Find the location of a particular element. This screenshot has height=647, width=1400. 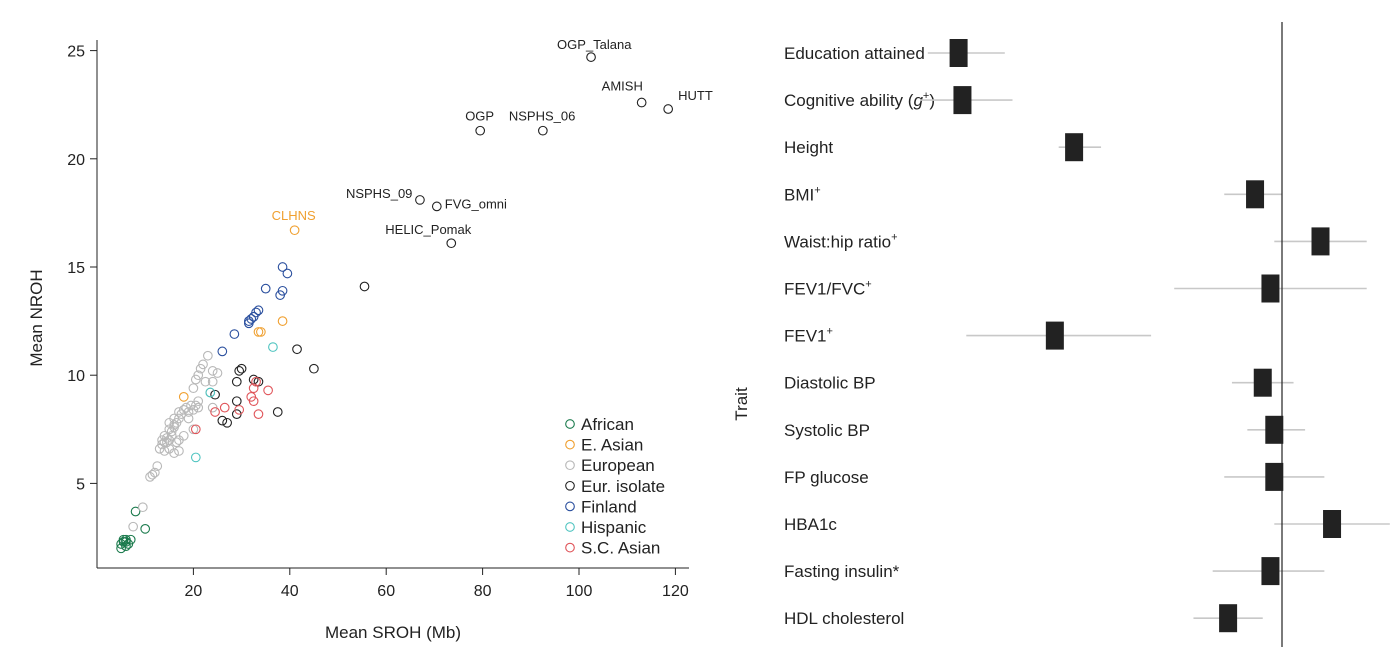

forest-trait-label: HDL cholesterol is located at coordinates (844, 618).